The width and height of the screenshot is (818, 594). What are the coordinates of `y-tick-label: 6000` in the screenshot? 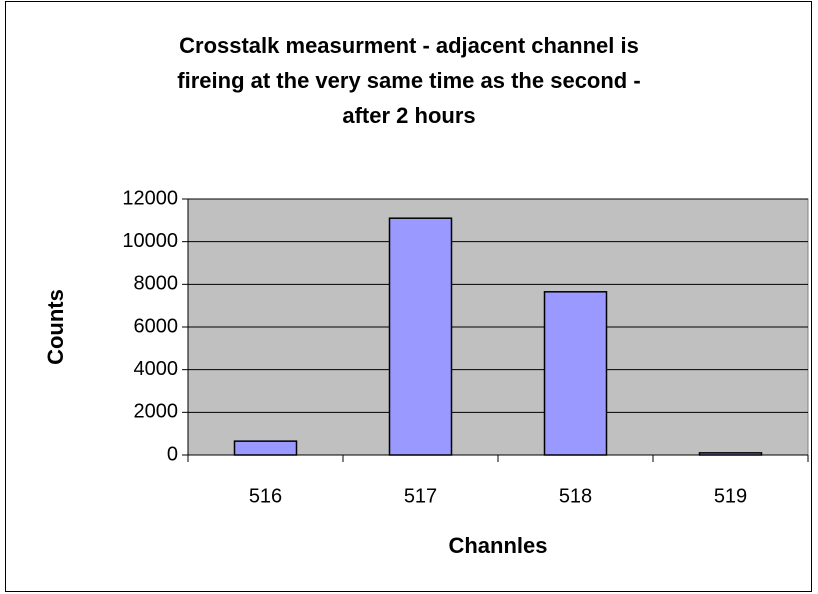 It's located at (156, 326).